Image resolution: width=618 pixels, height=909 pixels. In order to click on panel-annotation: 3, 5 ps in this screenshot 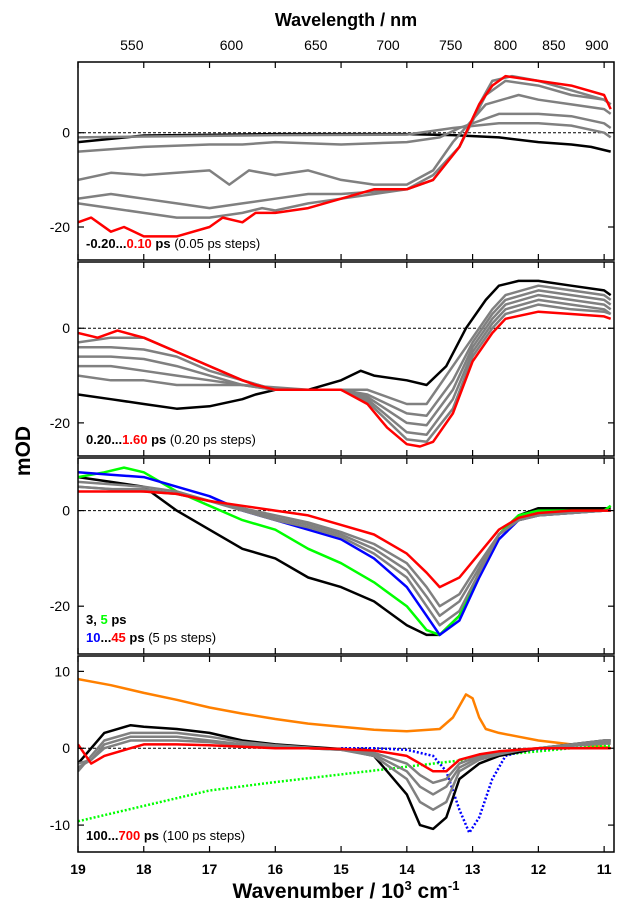, I will do `click(106, 619)`.